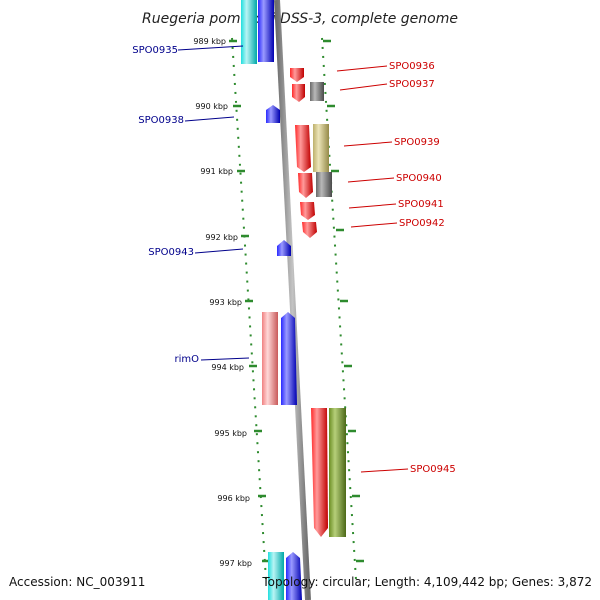 Image resolution: width=600 pixels, height=600 pixels. What do you see at coordinates (276, 576) in the screenshot?
I see `gene-bottom-cyan` at bounding box center [276, 576].